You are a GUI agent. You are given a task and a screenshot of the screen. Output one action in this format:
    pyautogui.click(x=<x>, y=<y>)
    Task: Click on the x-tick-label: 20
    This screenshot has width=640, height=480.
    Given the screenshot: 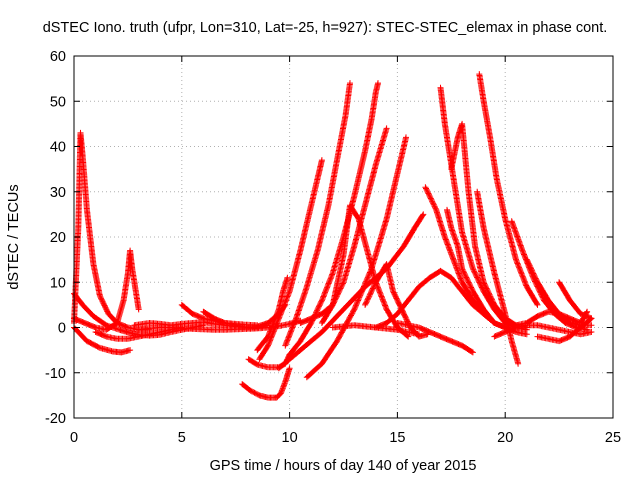 What is the action you would take?
    pyautogui.click(x=505, y=438)
    